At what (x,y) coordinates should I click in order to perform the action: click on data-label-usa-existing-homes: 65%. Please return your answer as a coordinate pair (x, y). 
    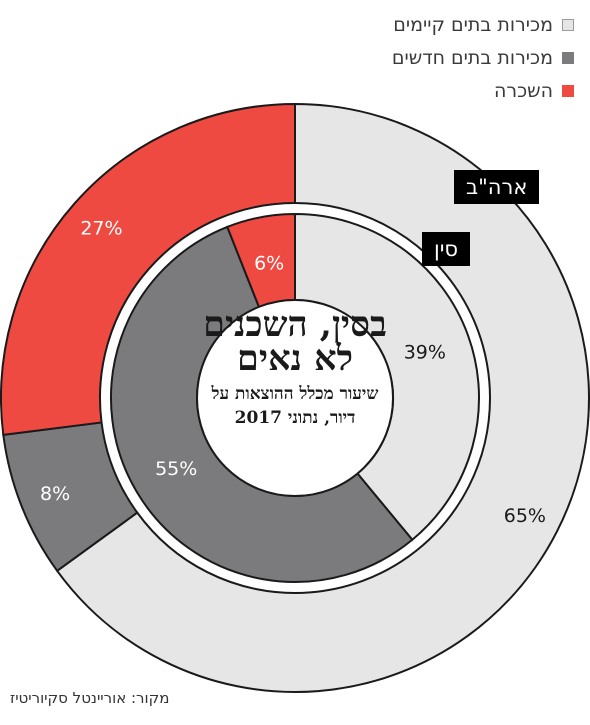
    Looking at the image, I should click on (525, 516).